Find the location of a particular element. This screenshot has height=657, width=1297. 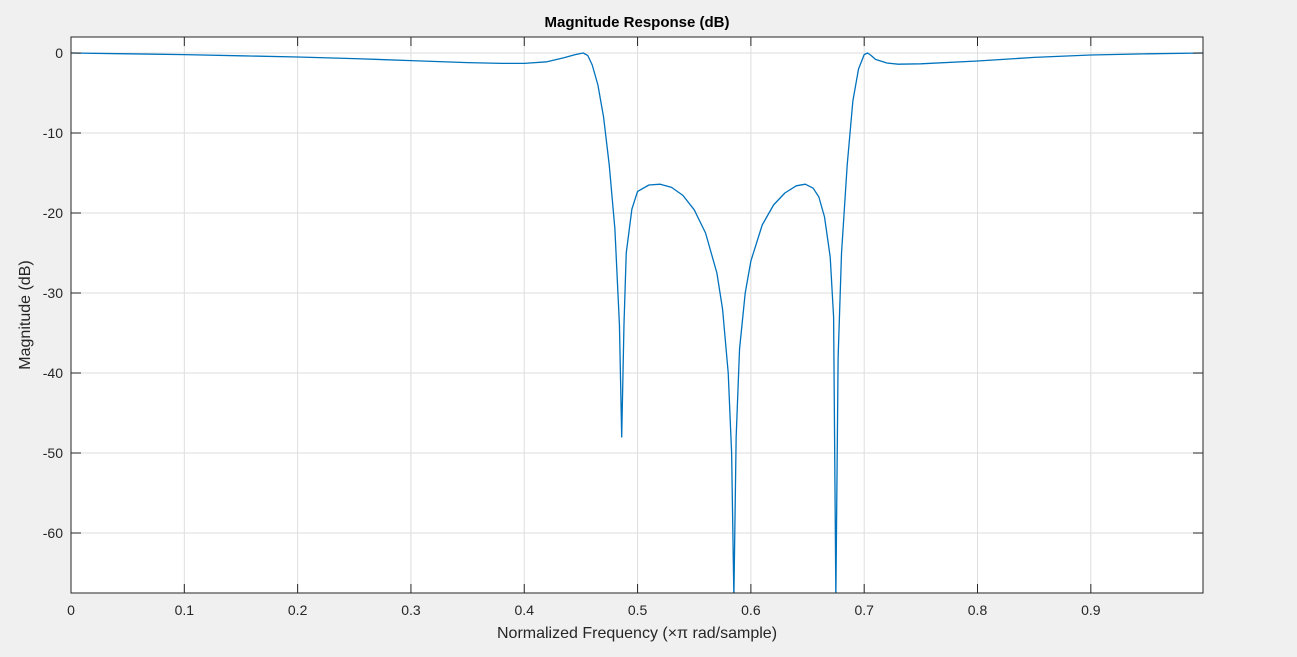

x-tick-label: 0.9 is located at coordinates (1091, 610).